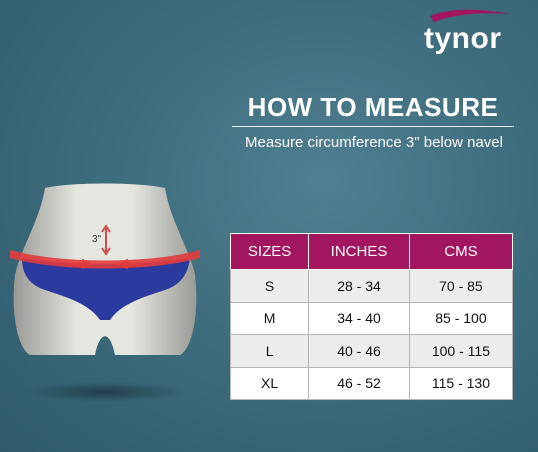  What do you see at coordinates (461, 318) in the screenshot?
I see `cms-cell: 85 - 100` at bounding box center [461, 318].